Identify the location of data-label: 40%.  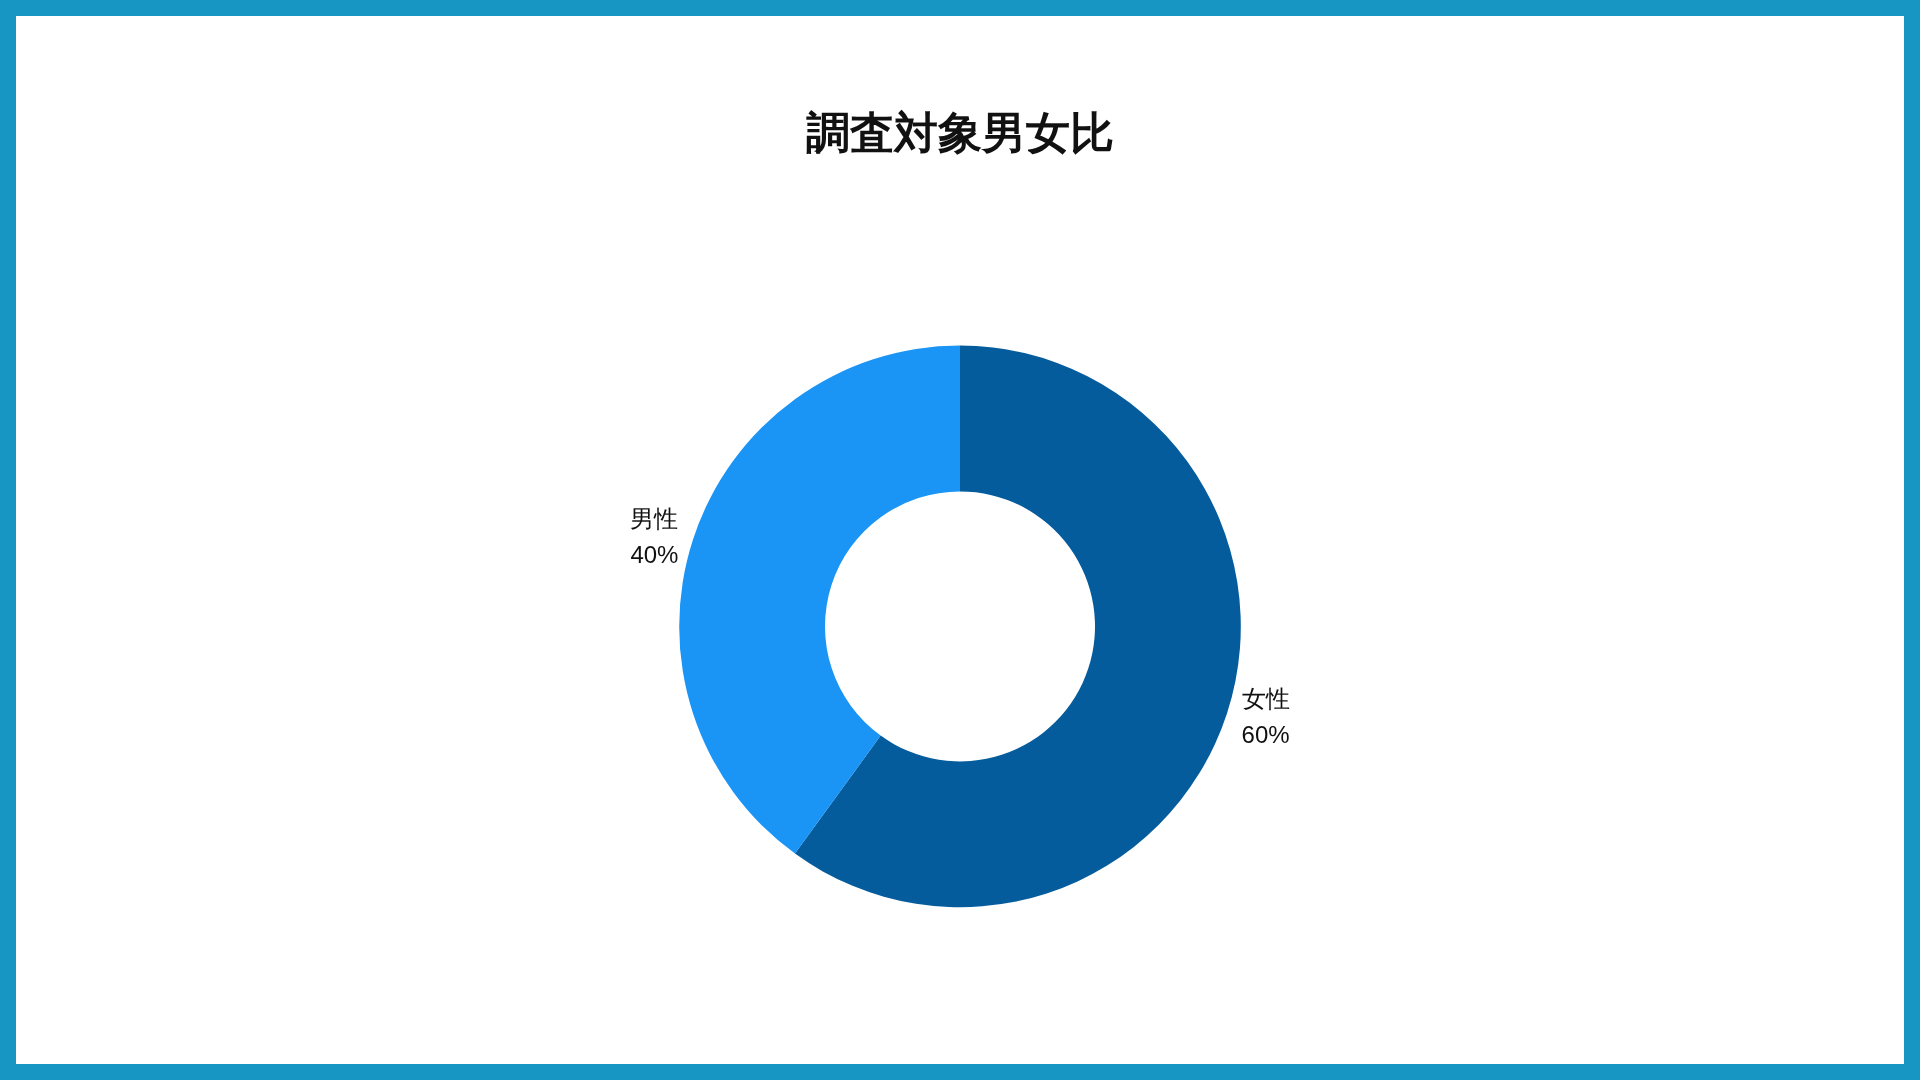
(654, 555).